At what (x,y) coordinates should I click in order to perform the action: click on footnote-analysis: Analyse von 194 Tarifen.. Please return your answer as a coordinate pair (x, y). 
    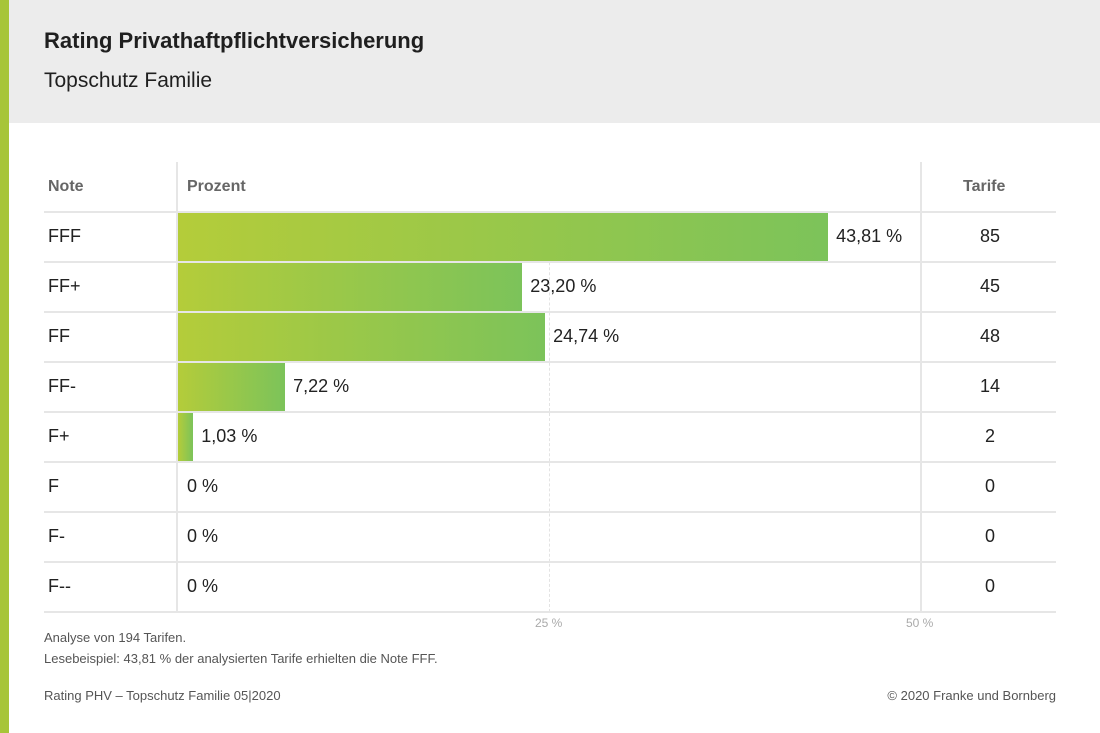
    Looking at the image, I should click on (115, 637).